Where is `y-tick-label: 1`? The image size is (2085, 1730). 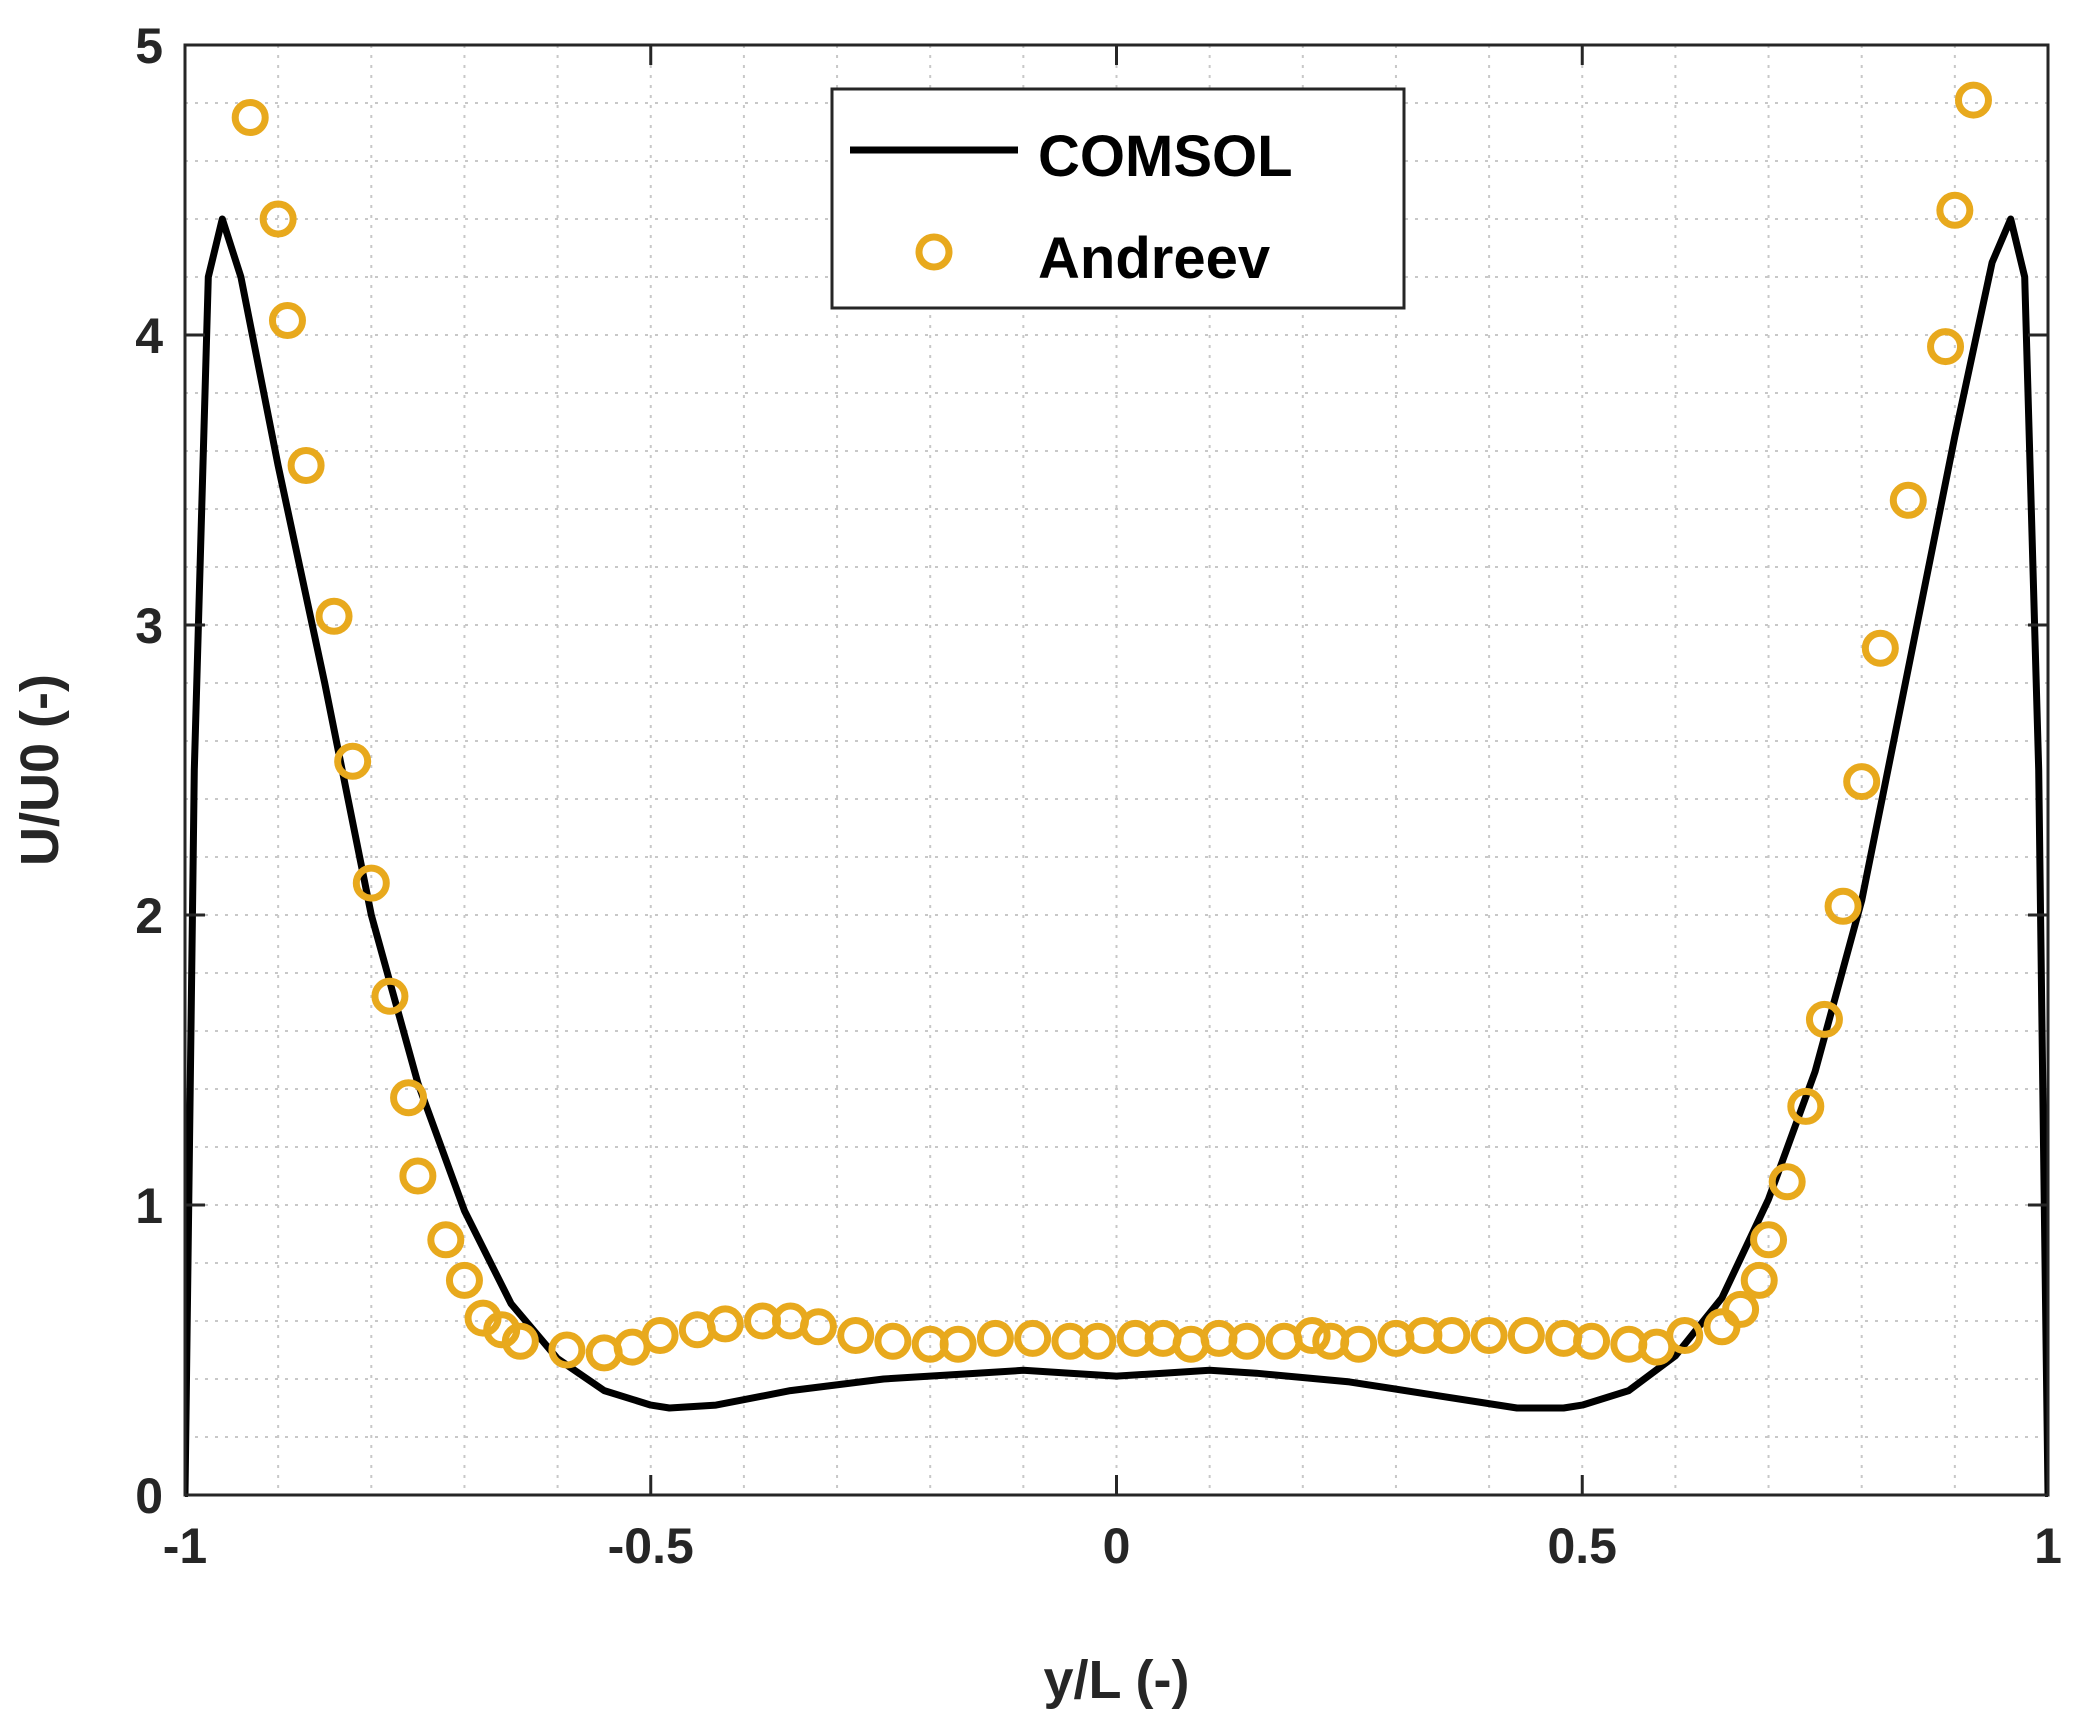 y-tick-label: 1 is located at coordinates (149, 1206).